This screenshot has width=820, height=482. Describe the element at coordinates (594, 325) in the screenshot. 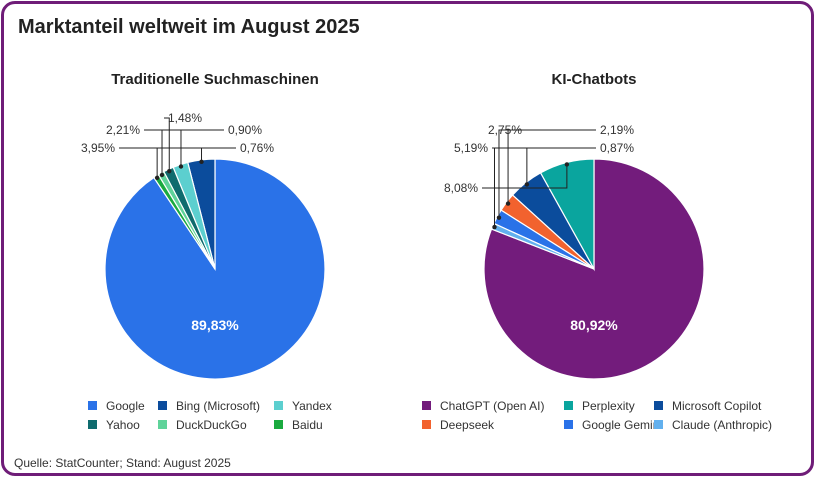

I see `slice-label-chatgpt-open-ai: 80,92%` at that location.